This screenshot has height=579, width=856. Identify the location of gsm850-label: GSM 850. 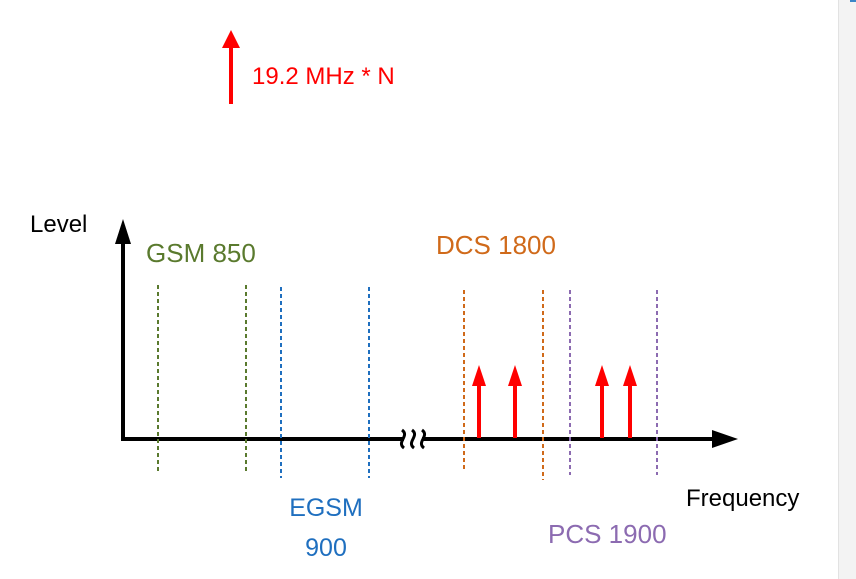
(201, 253).